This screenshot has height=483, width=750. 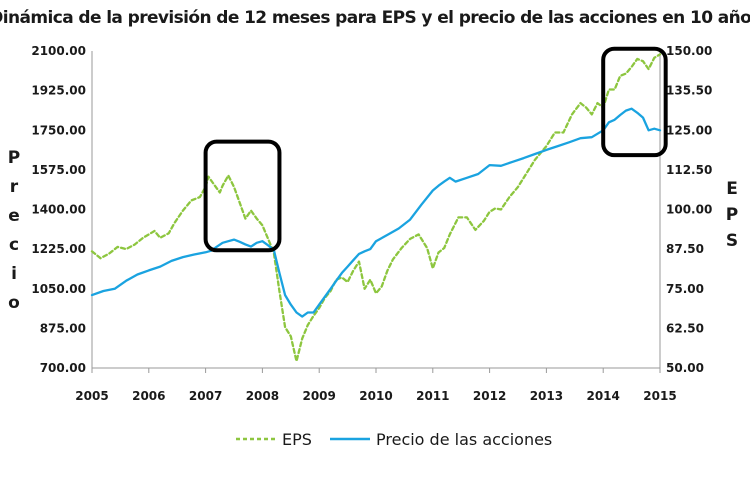 What do you see at coordinates (148, 396) in the screenshot?
I see `x-tick-label: 2006` at bounding box center [148, 396].